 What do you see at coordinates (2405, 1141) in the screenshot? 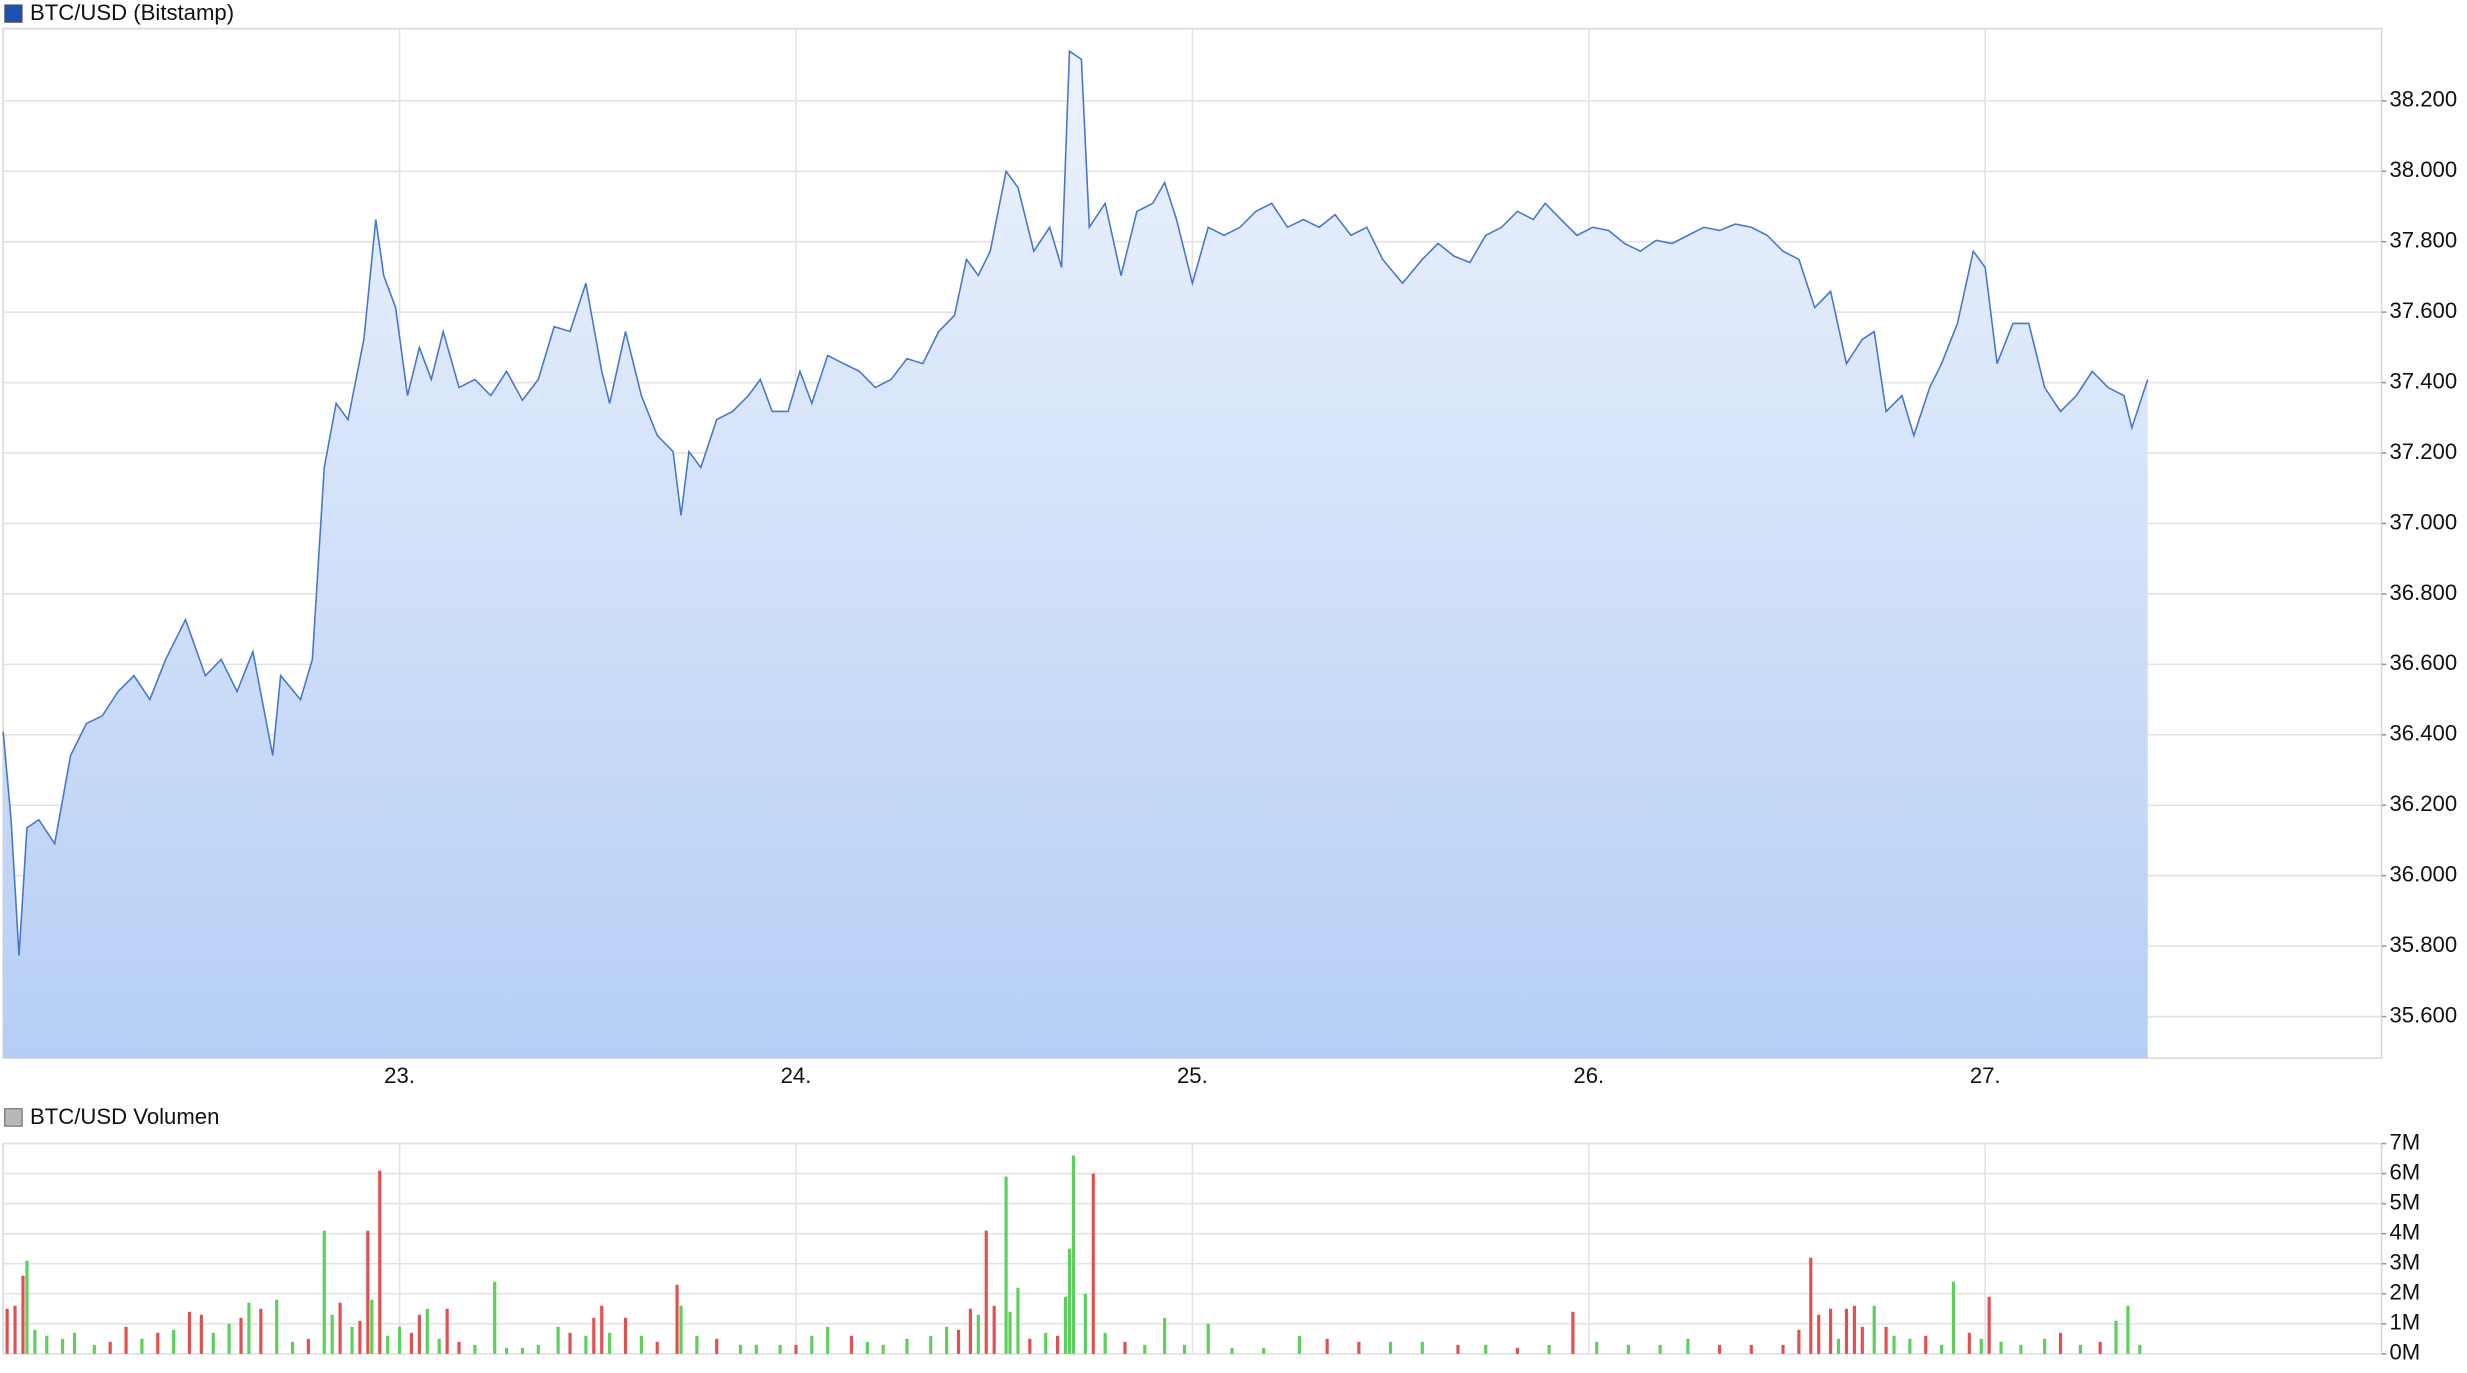
I see `y-tick-label: 7M` at bounding box center [2405, 1141].